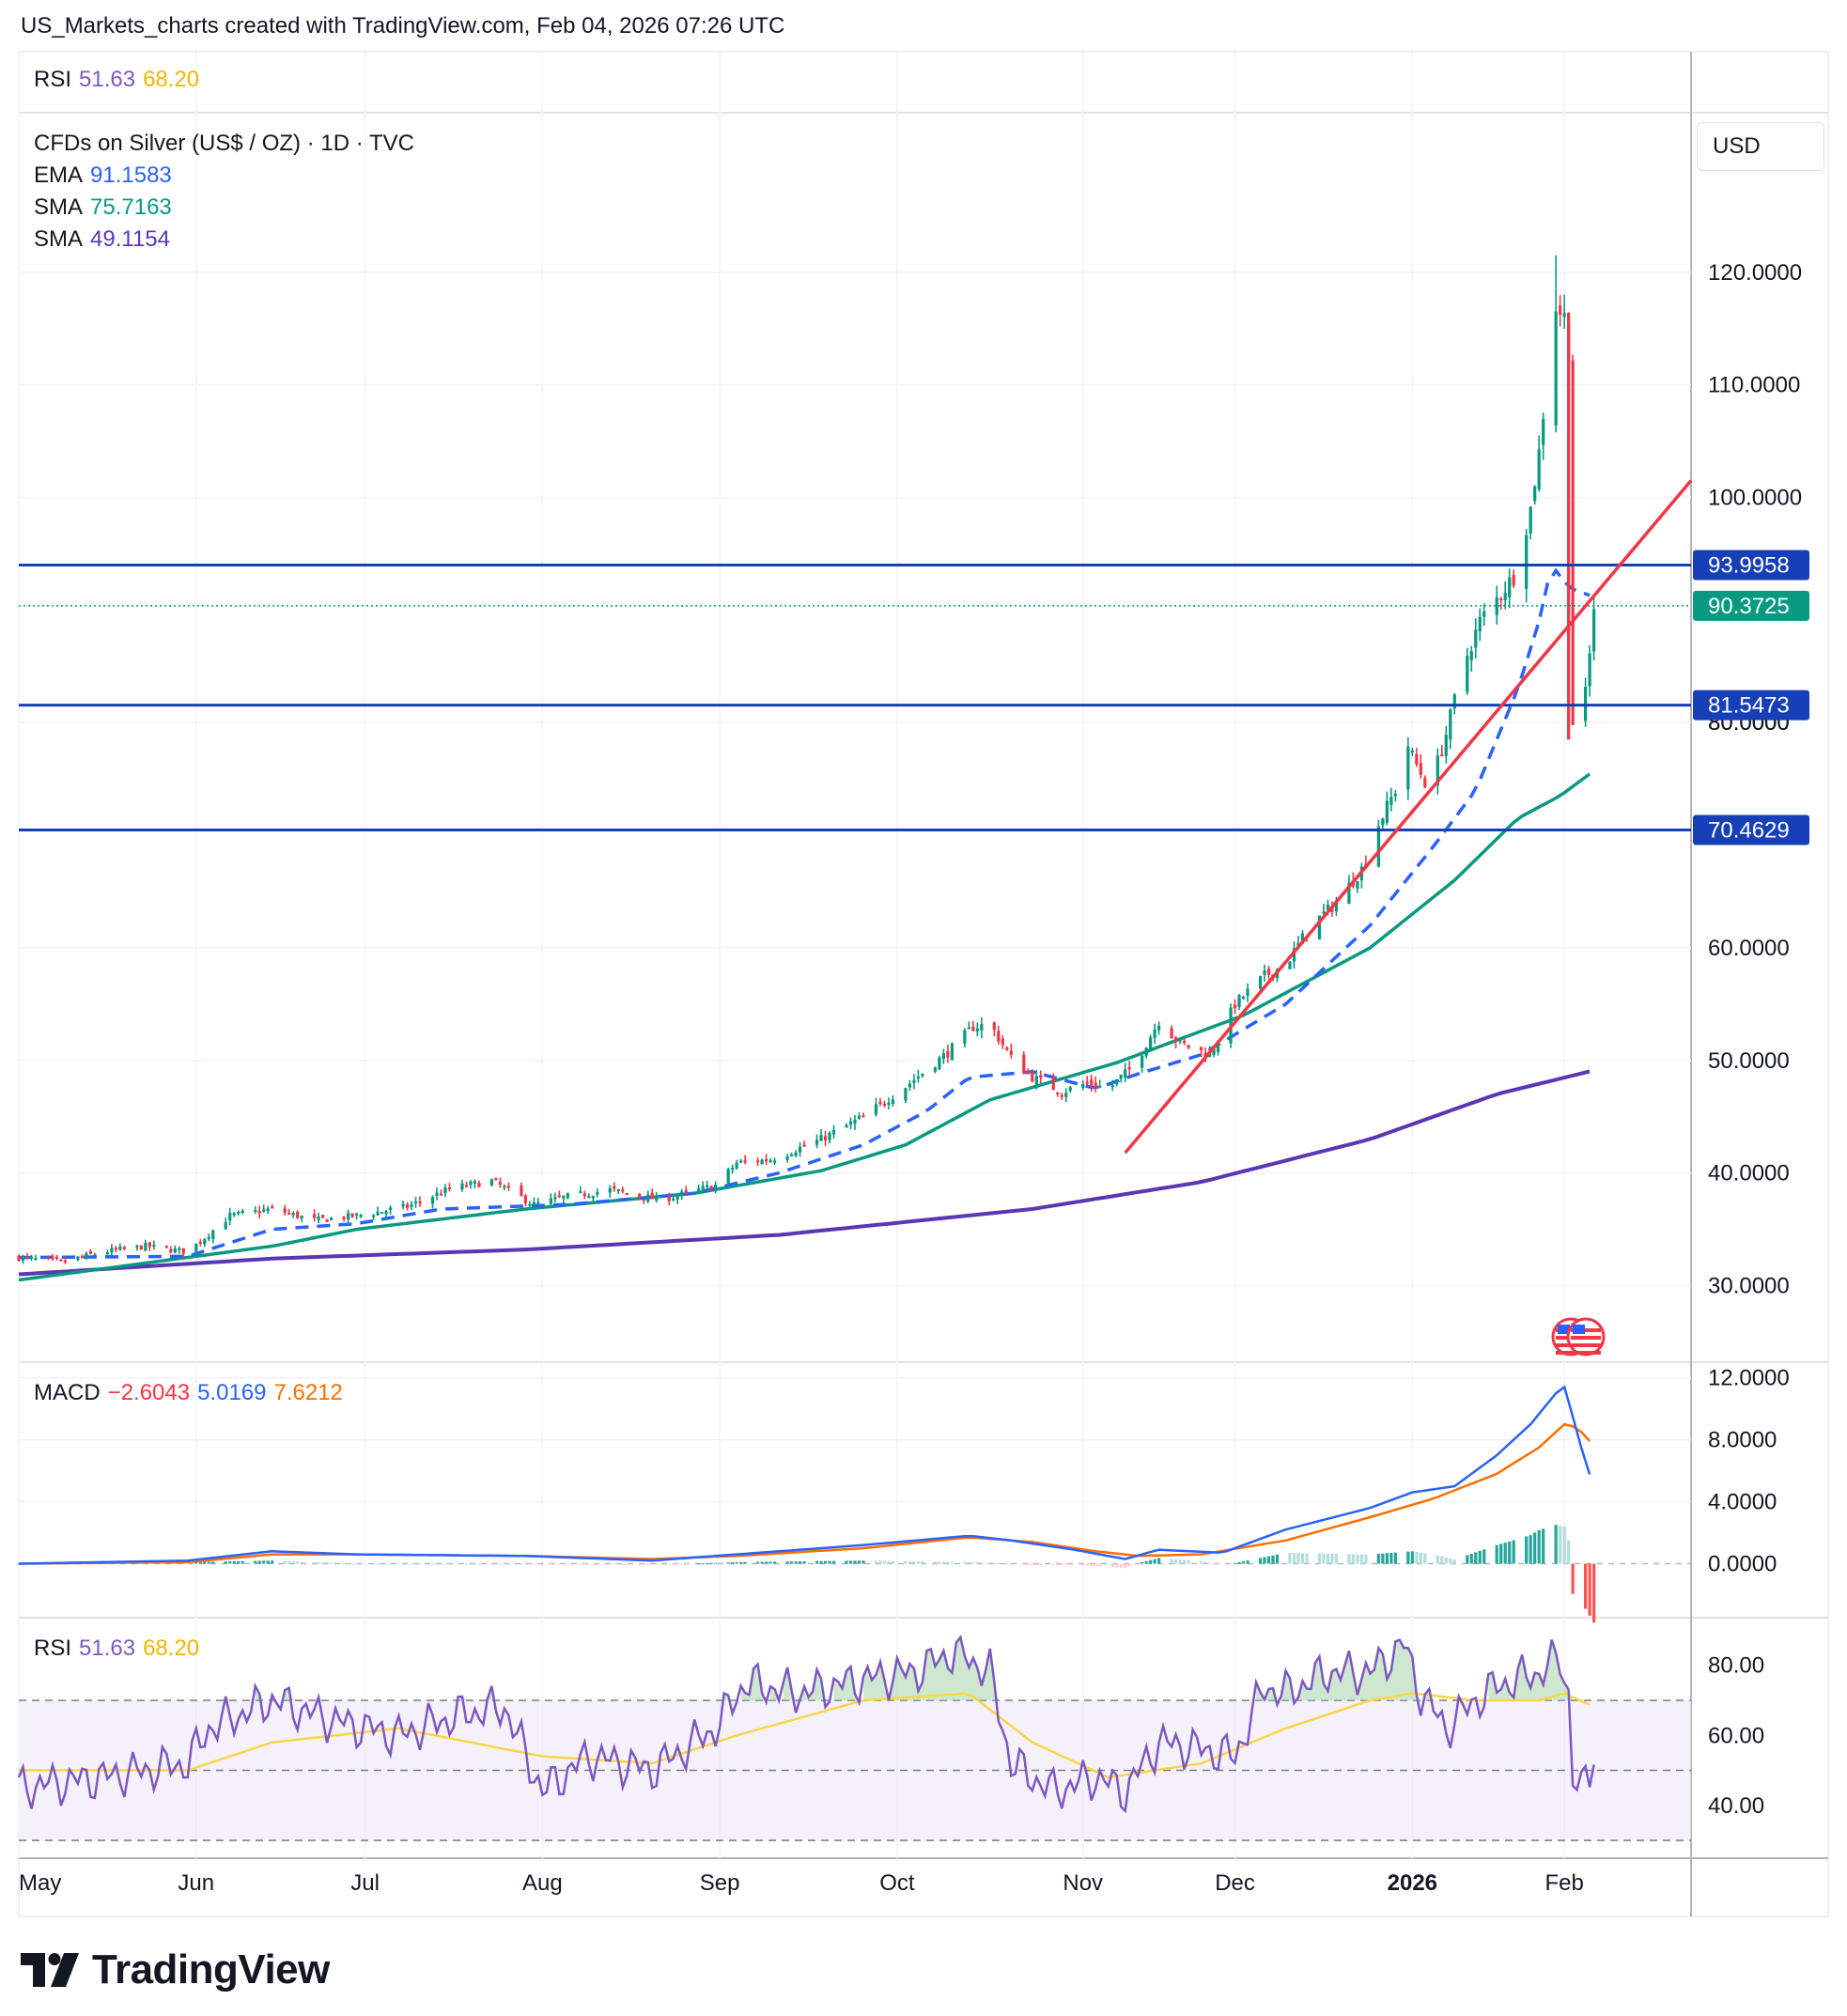 The height and width of the screenshot is (2016, 1847). What do you see at coordinates (542, 1883) in the screenshot?
I see `time-axis-label: Aug` at bounding box center [542, 1883].